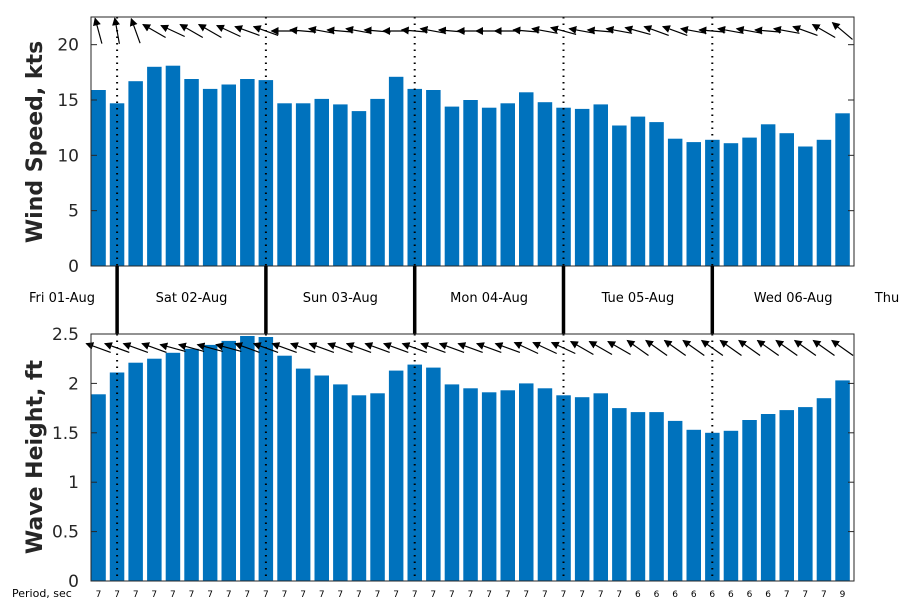 This screenshot has height=600, width=900. I want to click on day-label: Sat 02-Aug, so click(192, 298).